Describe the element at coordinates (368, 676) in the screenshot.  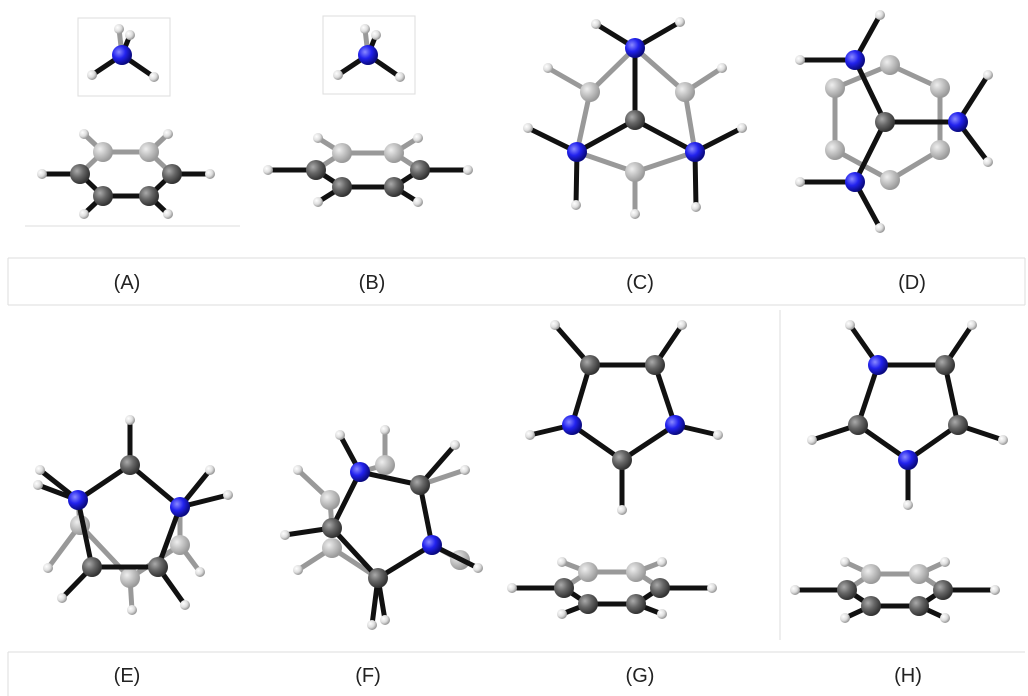
I see `panel-label: (F)` at that location.